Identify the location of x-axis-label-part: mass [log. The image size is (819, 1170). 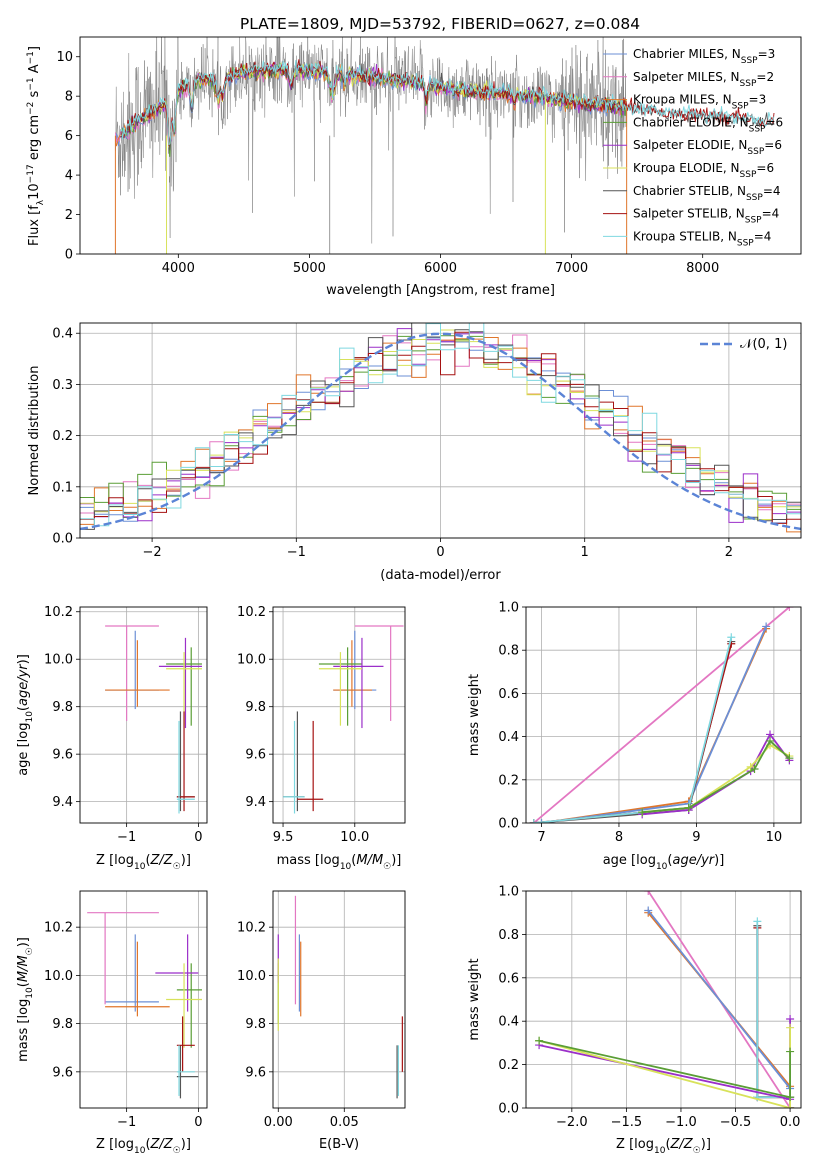
(308, 860).